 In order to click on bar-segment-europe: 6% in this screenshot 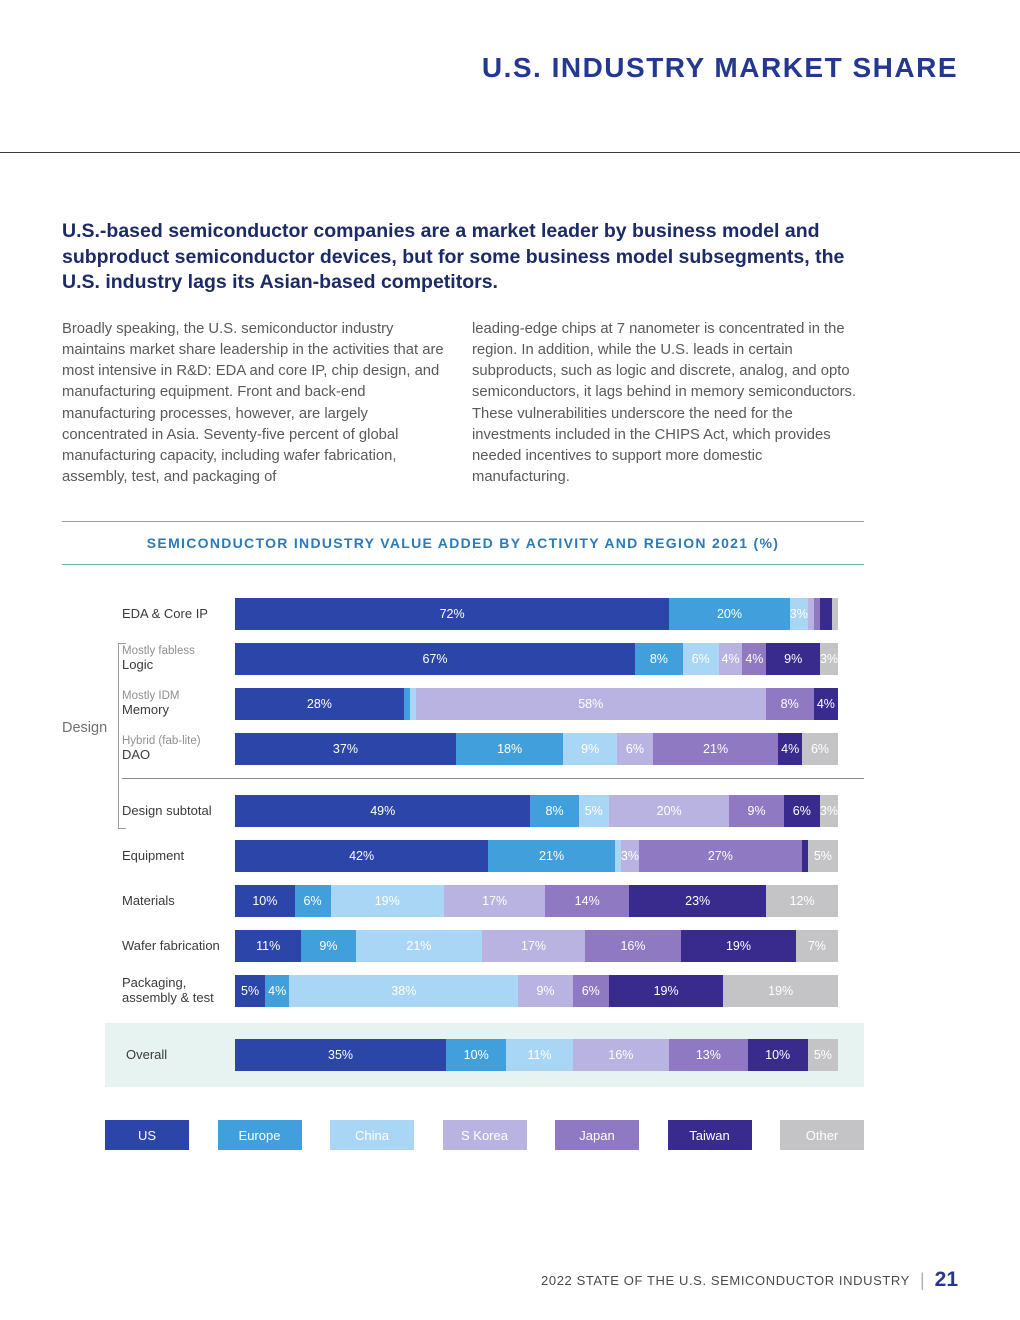, I will do `click(312, 901)`.